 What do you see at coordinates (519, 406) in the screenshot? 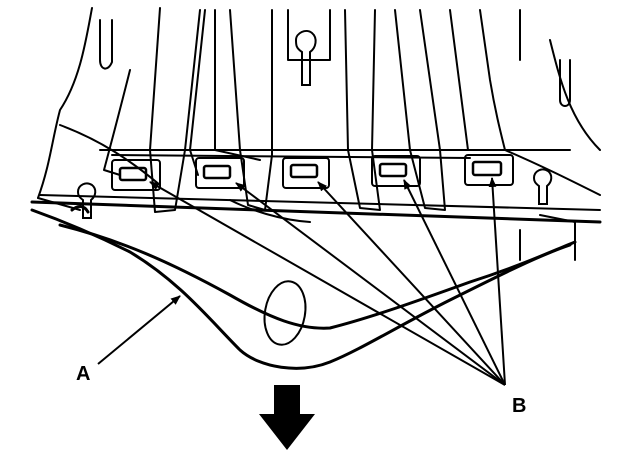
I see `callout-label-b: B` at bounding box center [519, 406].